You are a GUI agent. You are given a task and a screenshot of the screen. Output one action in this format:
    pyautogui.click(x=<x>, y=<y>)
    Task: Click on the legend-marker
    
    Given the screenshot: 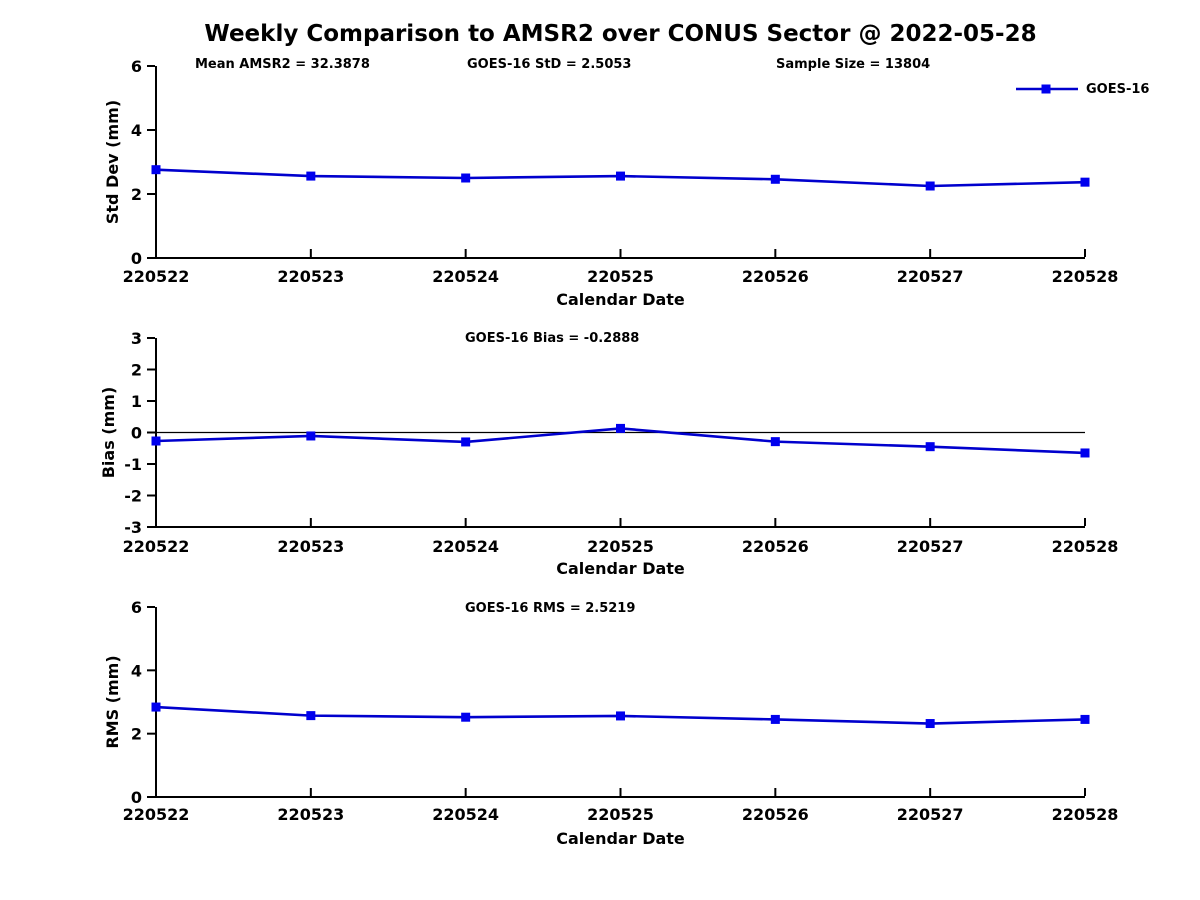 What is the action you would take?
    pyautogui.click(x=1046, y=89)
    